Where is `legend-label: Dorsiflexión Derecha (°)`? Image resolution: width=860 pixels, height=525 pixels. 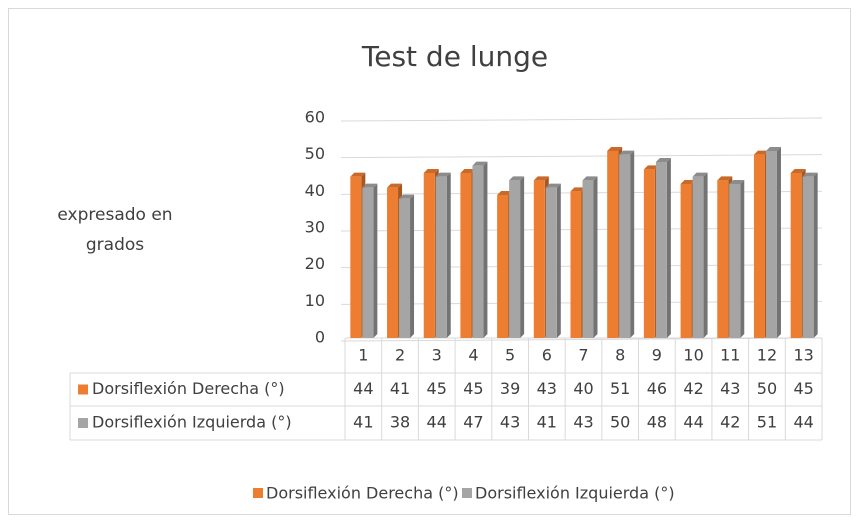
legend-label: Dorsiflexión Derecha (°) is located at coordinates (362, 493).